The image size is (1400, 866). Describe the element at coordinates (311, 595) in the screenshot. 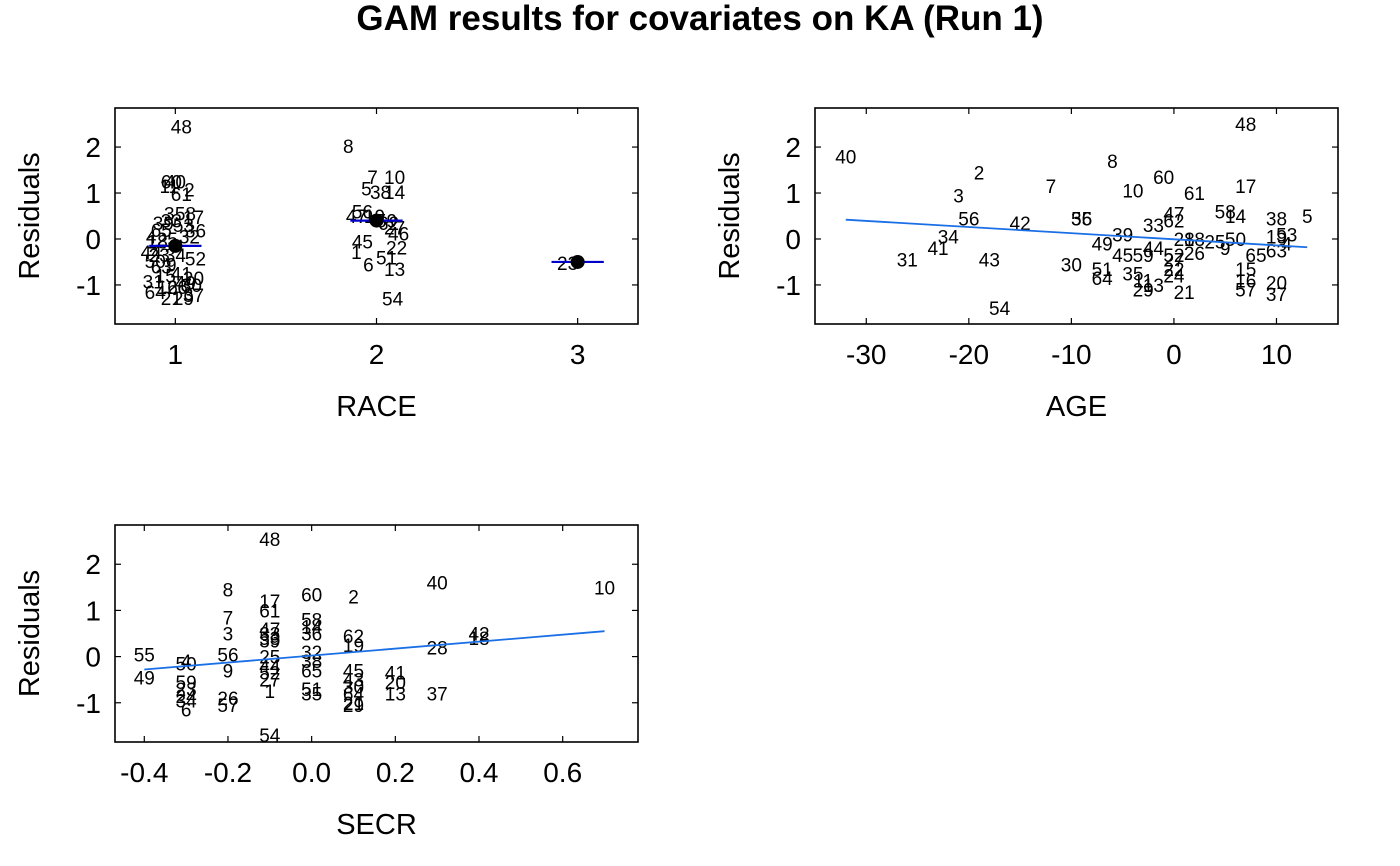

I see `residual-point-label: 60` at that location.